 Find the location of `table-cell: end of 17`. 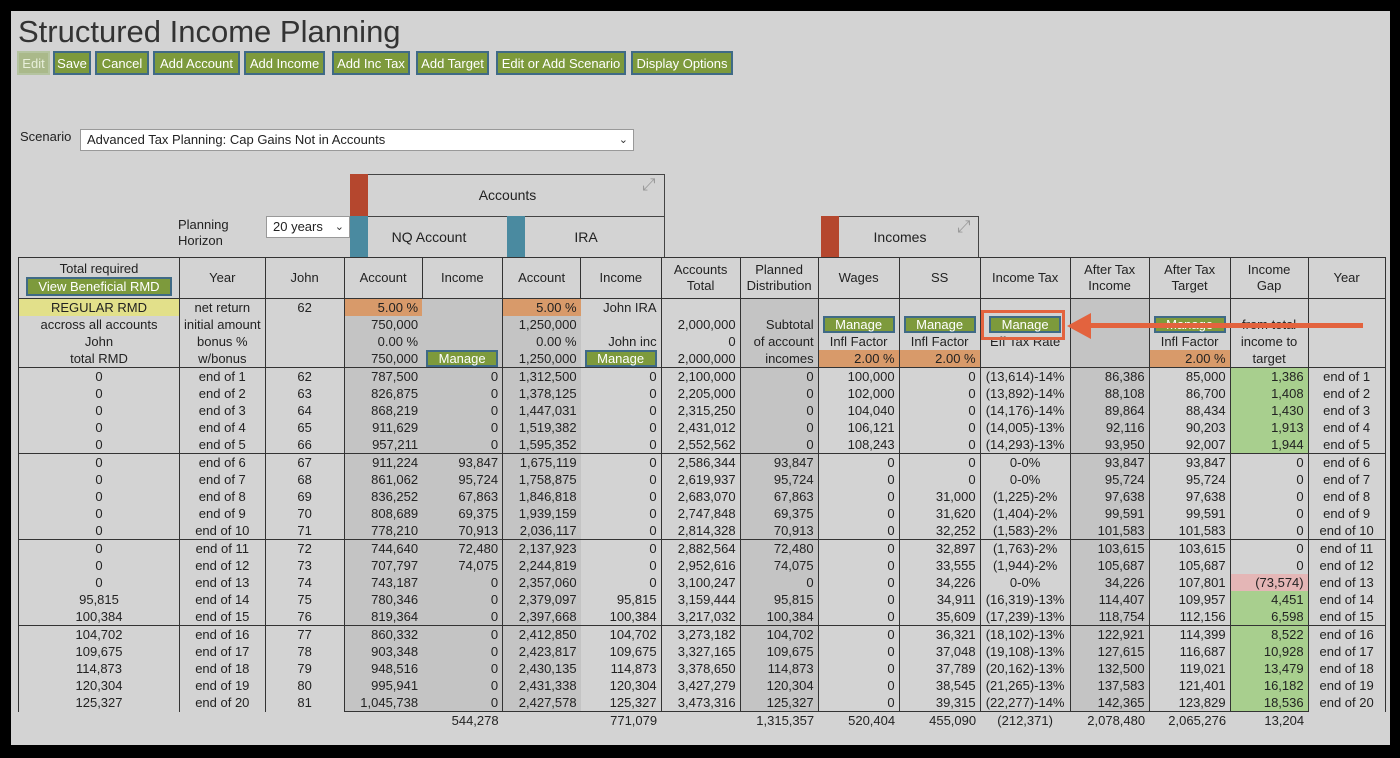

table-cell: end of 17 is located at coordinates (1347, 651).